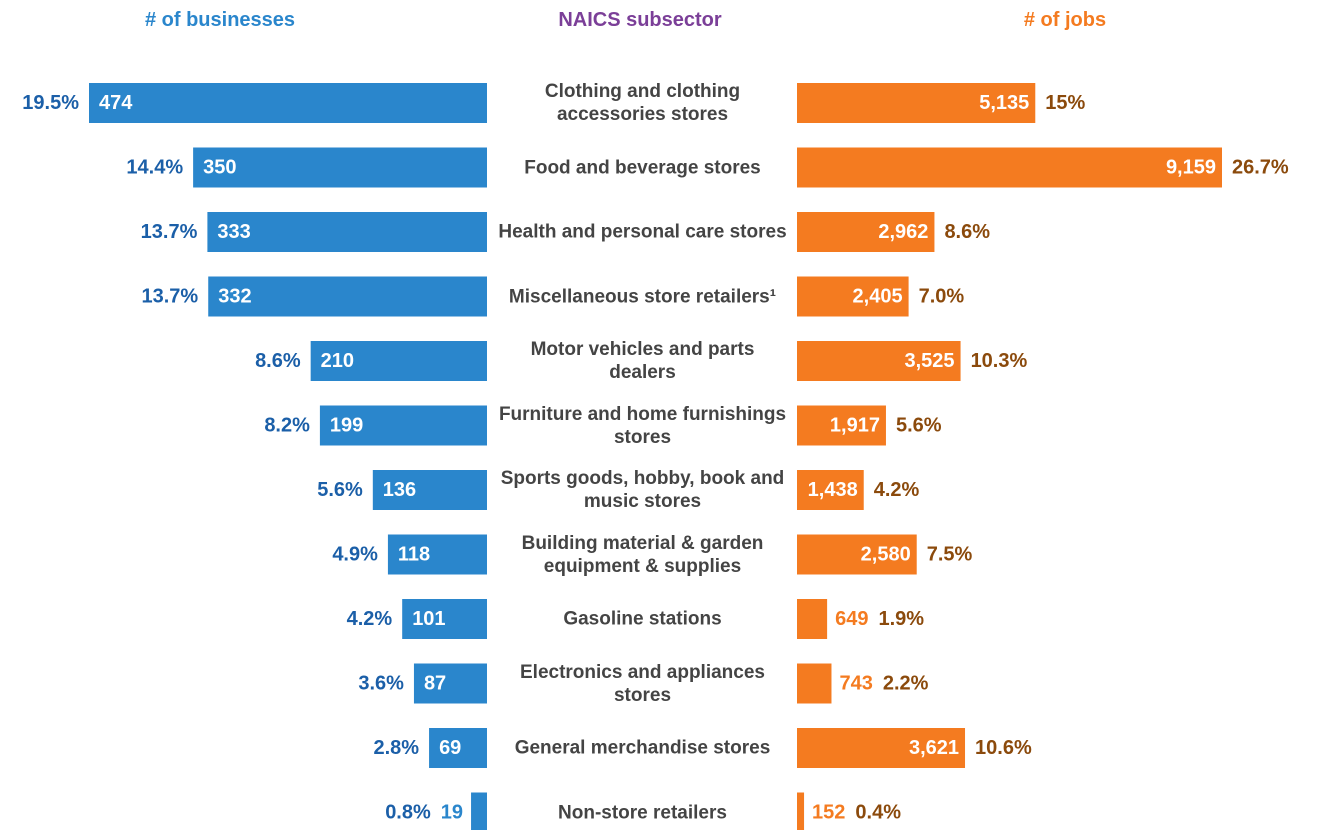  I want to click on value-label: 3,621, so click(934, 748).